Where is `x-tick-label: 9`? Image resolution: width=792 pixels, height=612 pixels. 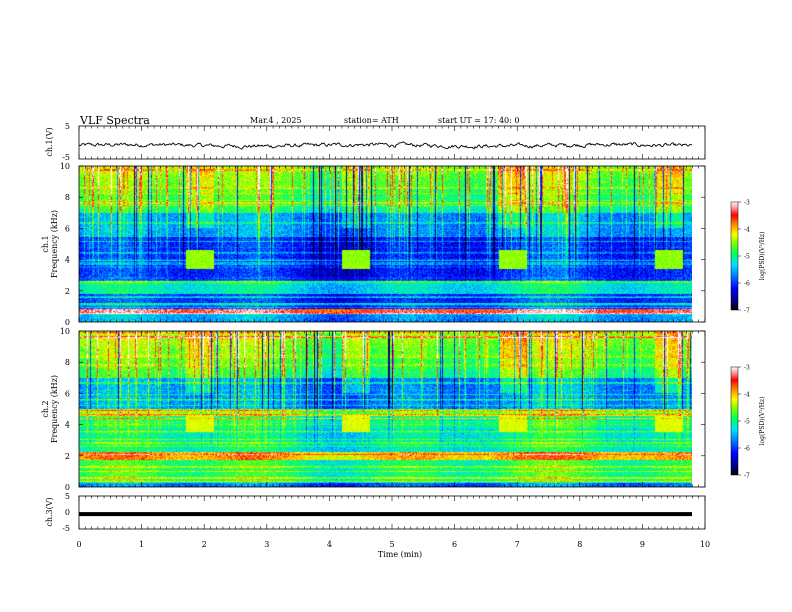 x-tick-label: 9 is located at coordinates (642, 544).